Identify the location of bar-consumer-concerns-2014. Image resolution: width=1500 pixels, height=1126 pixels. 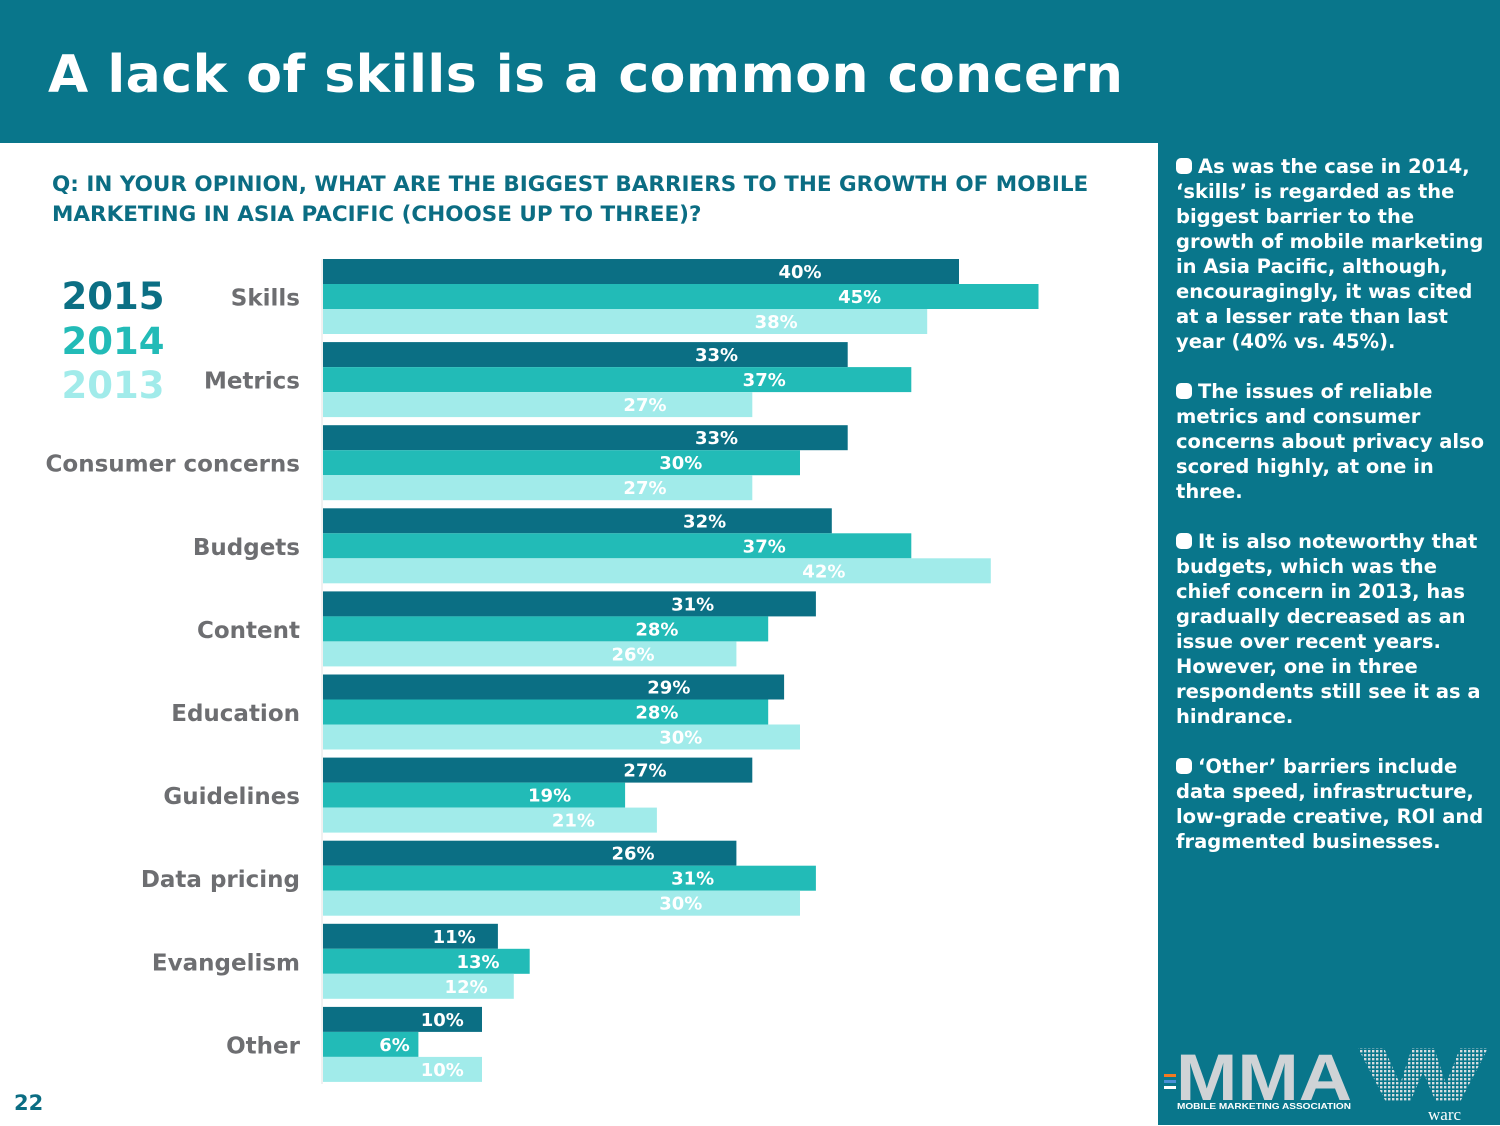
(561, 463).